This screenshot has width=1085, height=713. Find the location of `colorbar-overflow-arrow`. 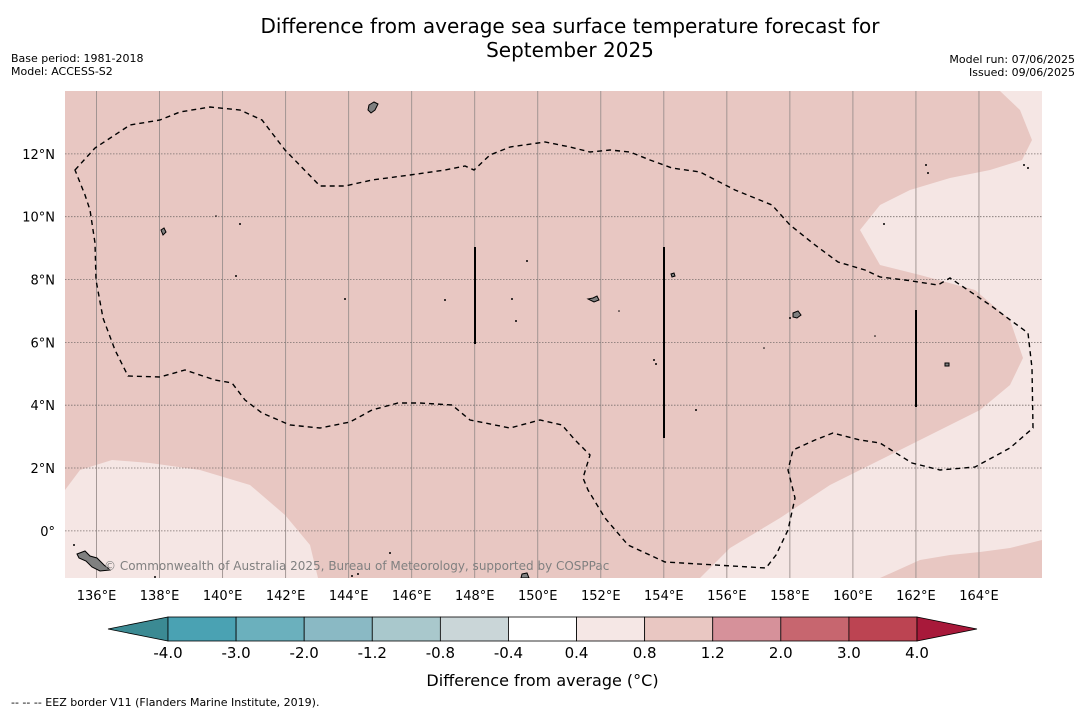

colorbar-overflow-arrow is located at coordinates (947, 629).